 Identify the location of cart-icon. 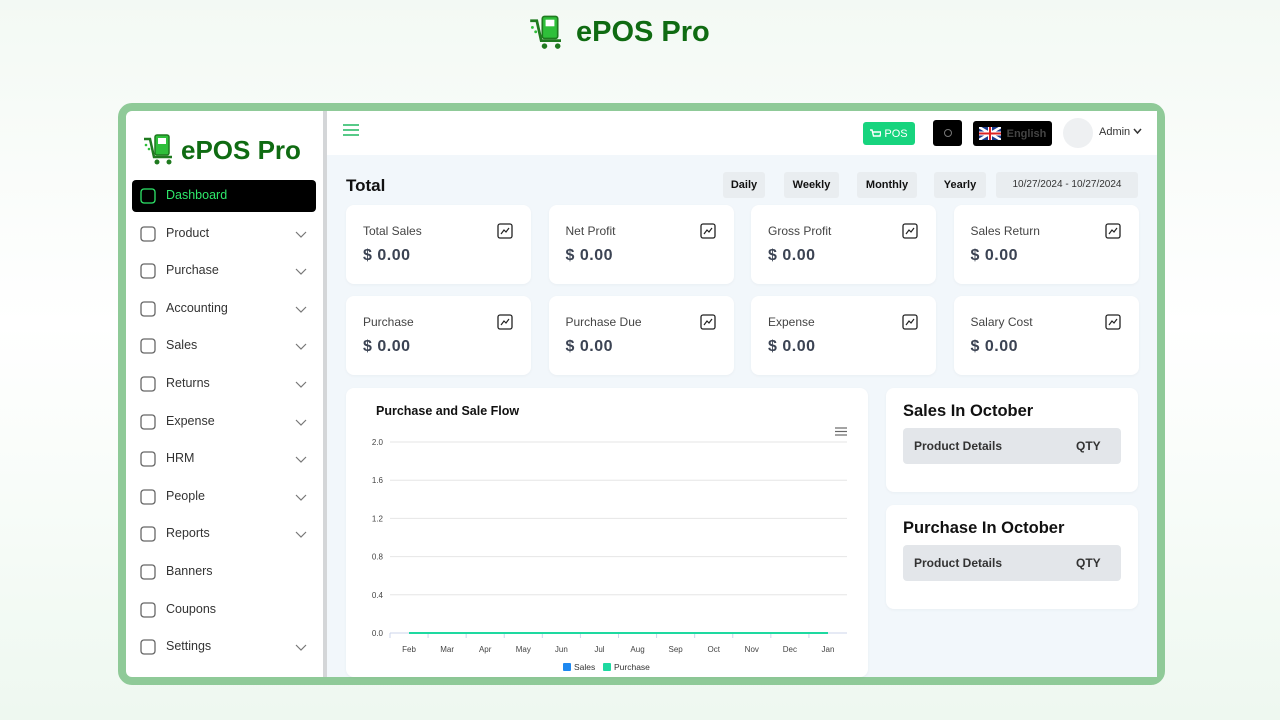
(876, 132).